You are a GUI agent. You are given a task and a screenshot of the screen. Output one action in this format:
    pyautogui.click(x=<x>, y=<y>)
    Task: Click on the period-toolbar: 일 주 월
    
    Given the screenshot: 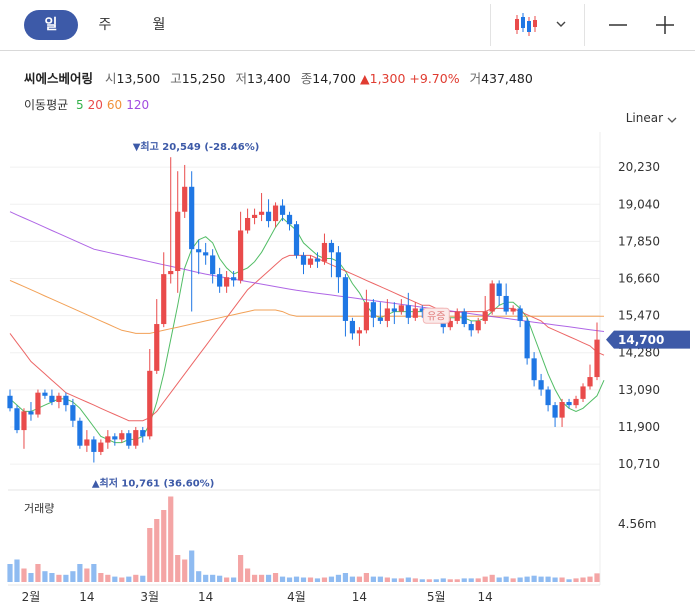 What is the action you would take?
    pyautogui.click(x=347, y=25)
    